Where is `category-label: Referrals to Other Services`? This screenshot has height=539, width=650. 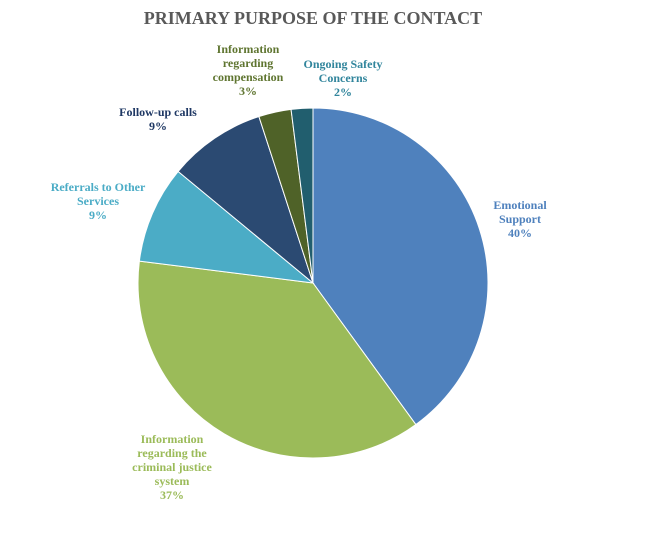
category-label: Referrals to Other Services is located at coordinates (98, 194).